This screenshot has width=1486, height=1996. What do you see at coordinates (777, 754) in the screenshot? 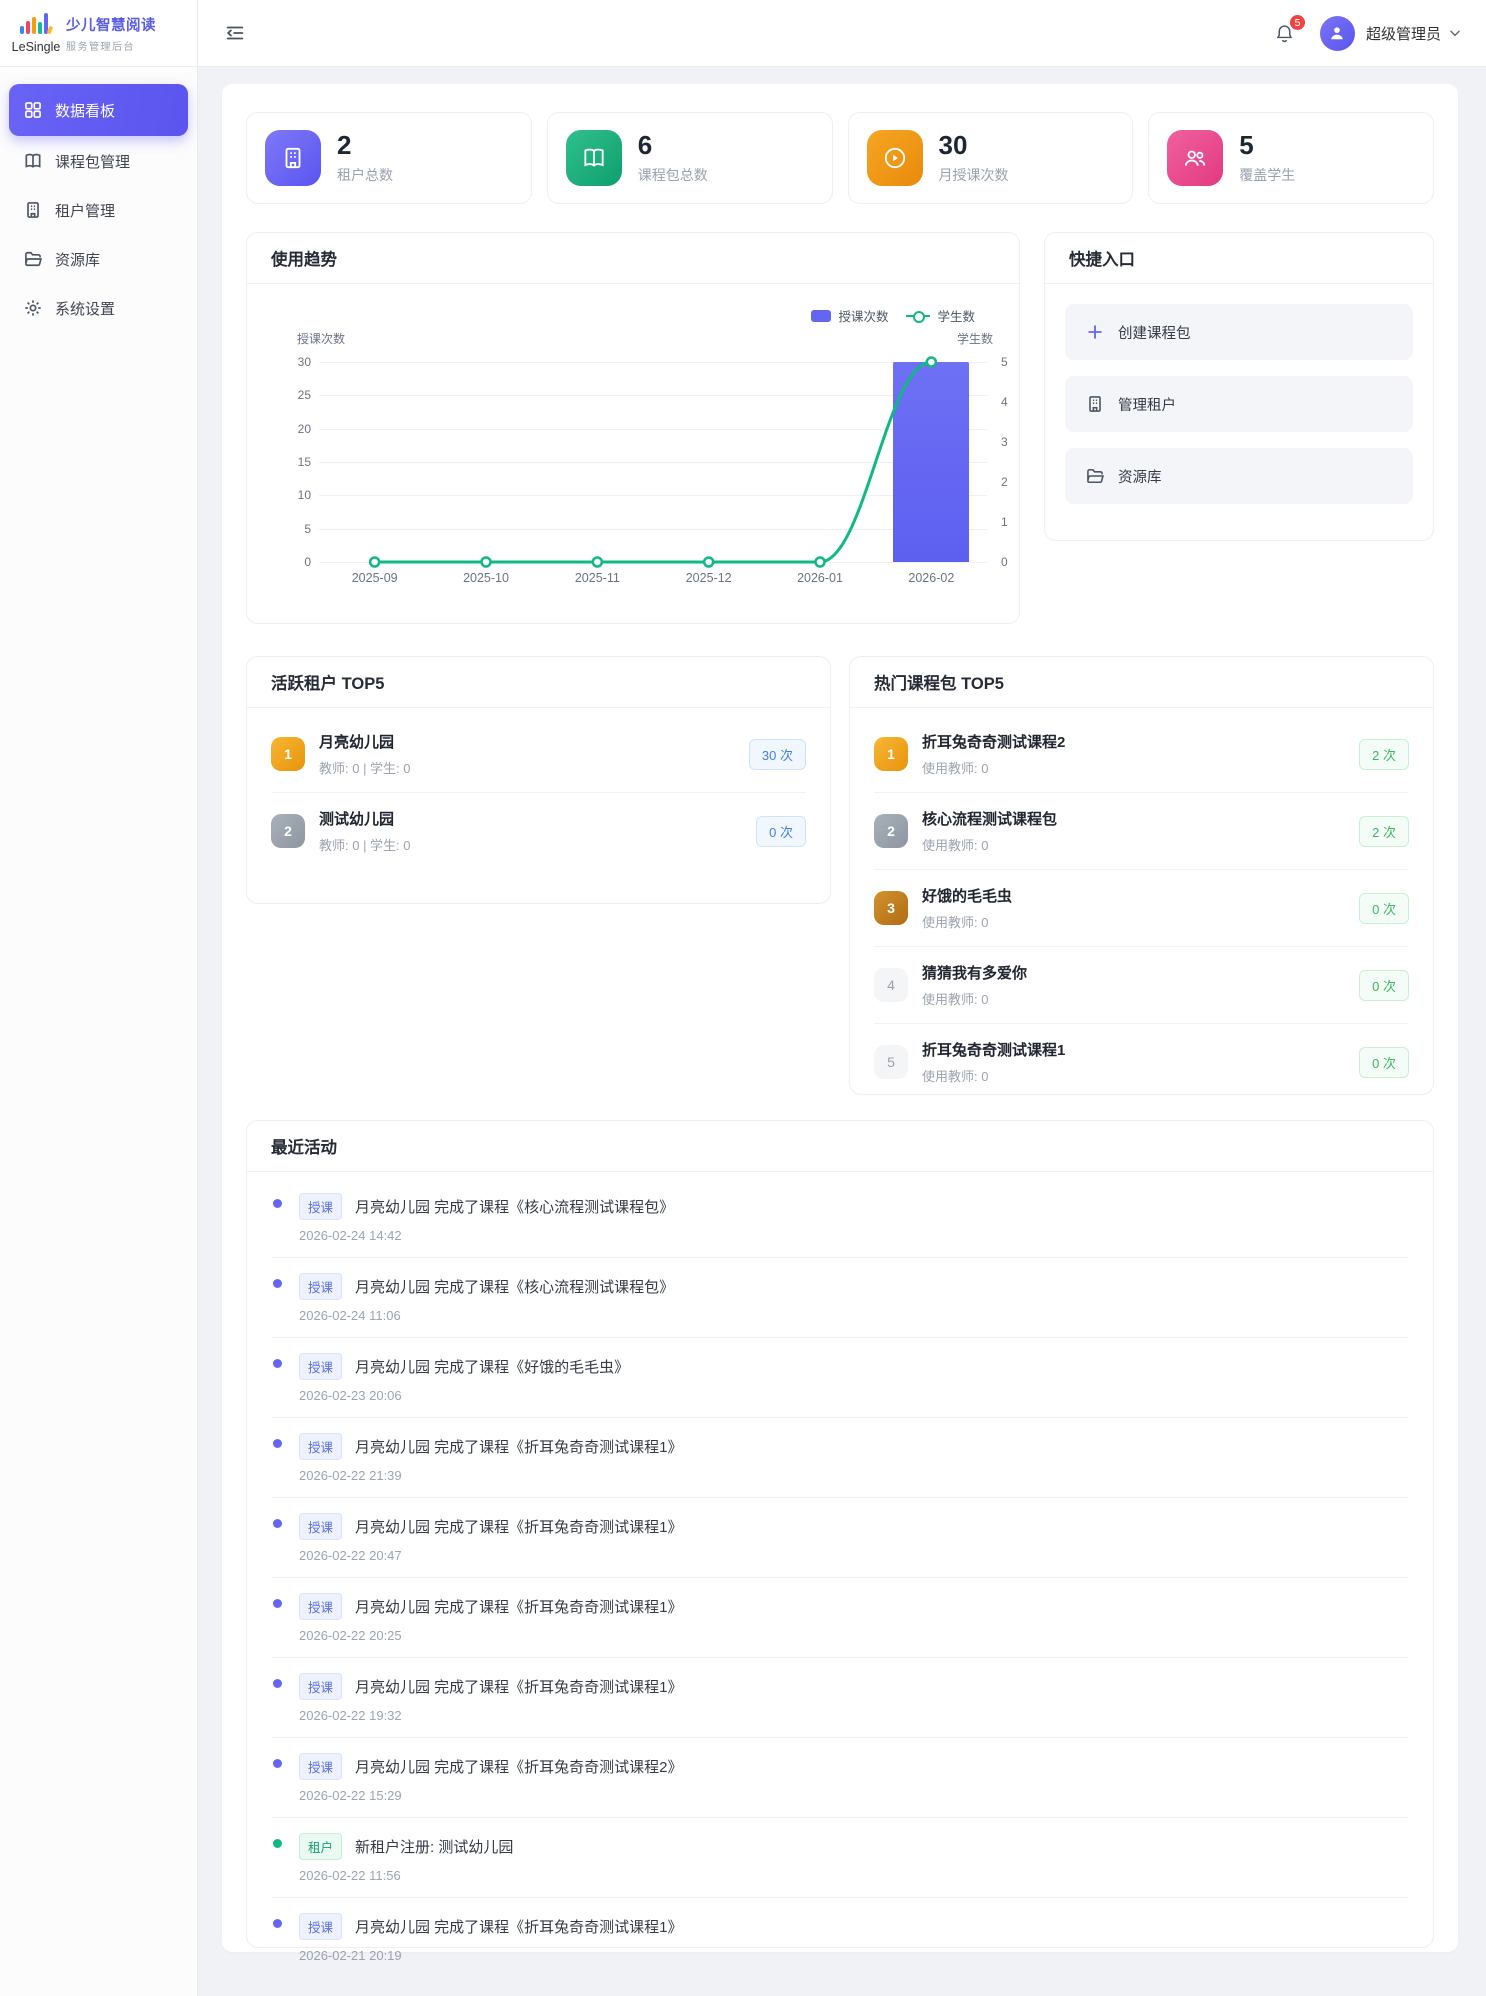
I see `usage-count-badge: 30 次` at bounding box center [777, 754].